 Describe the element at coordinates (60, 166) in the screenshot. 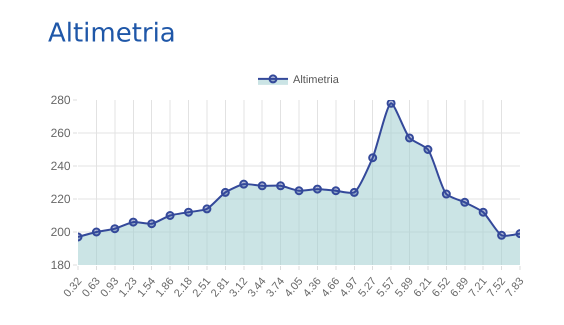

I see `y-tick-label: 240` at that location.